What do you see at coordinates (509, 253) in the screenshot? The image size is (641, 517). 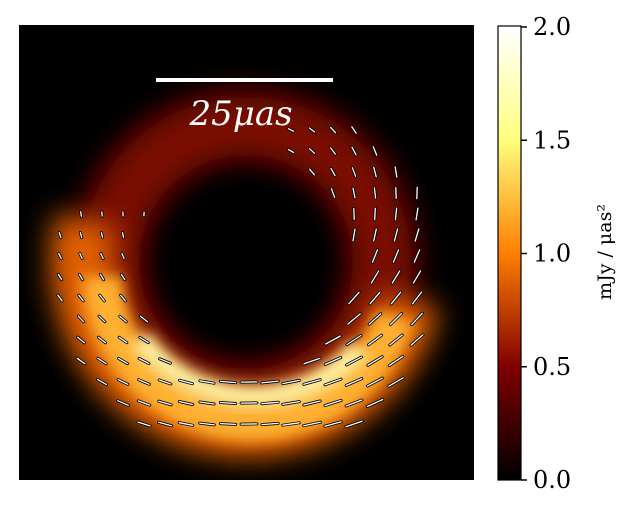 I see `colorbar-gradient` at bounding box center [509, 253].